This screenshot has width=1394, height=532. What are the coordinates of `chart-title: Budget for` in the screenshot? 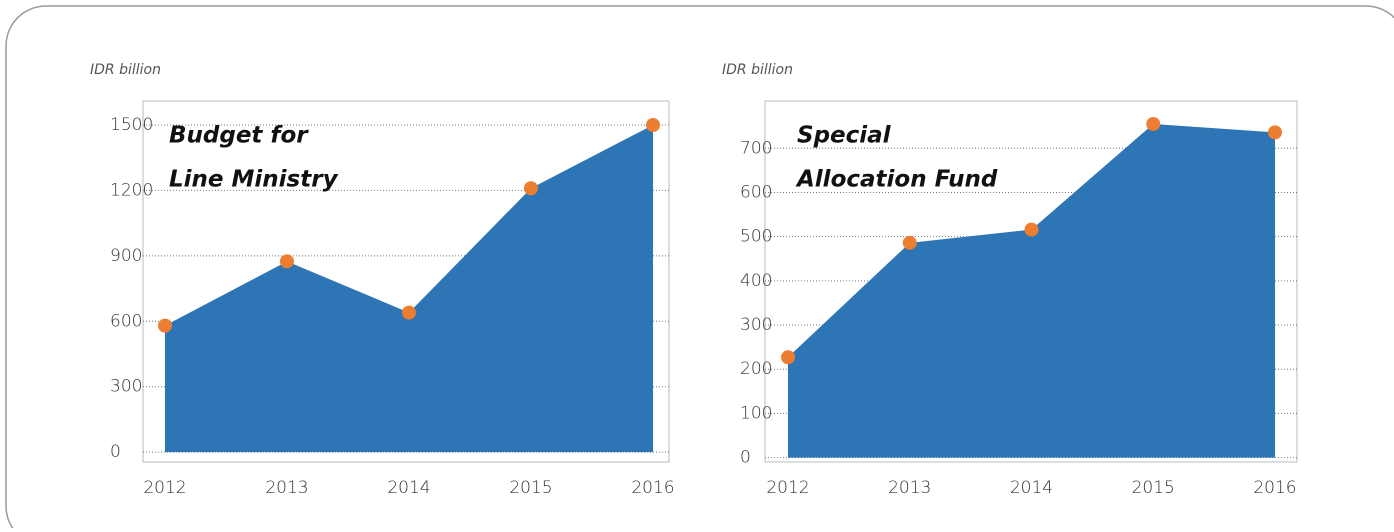 It's located at (239, 136).